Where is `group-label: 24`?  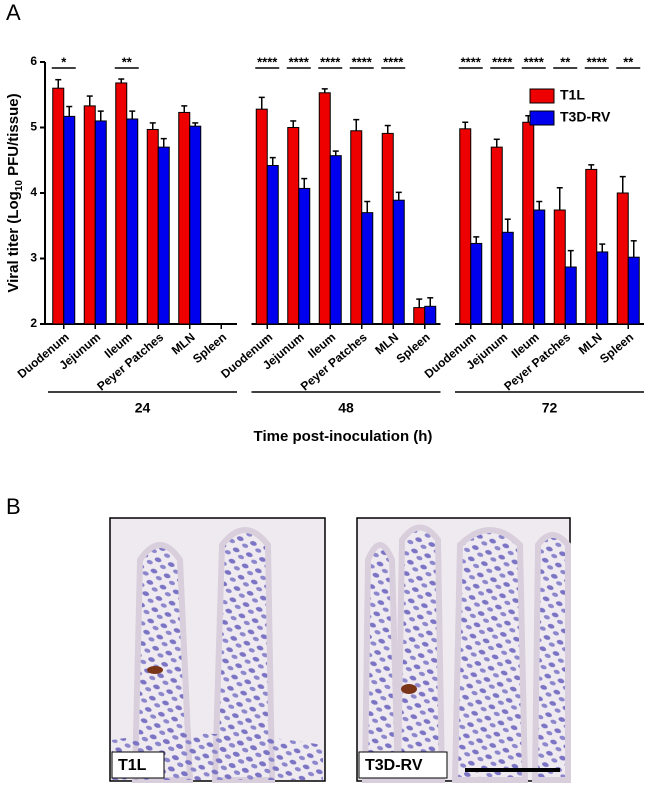
group-label: 24 is located at coordinates (143, 408).